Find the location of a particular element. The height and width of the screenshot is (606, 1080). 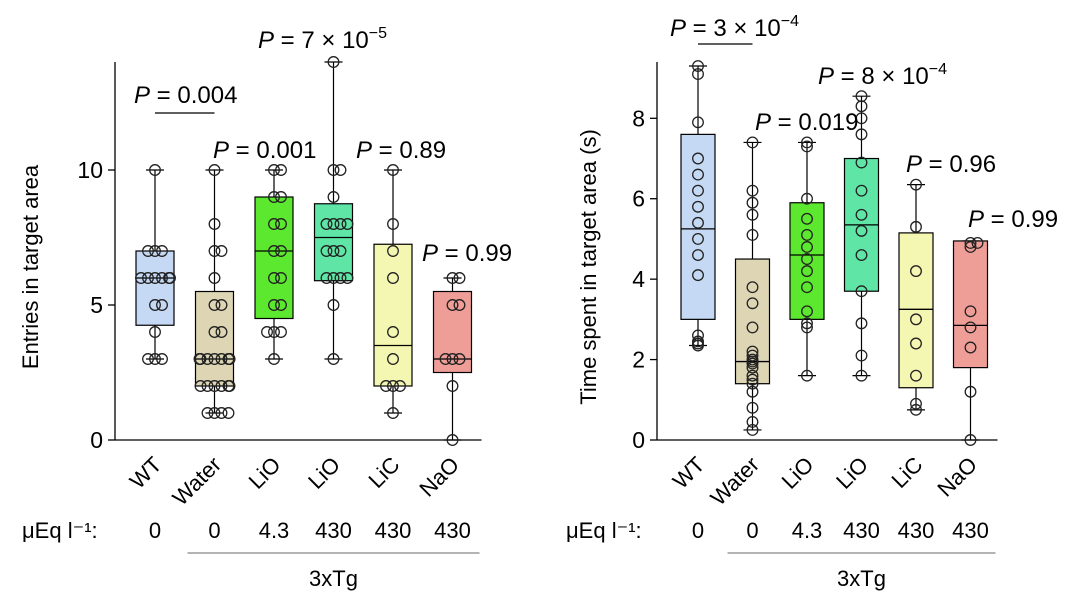

p-value: = 0.99 is located at coordinates (475, 253).